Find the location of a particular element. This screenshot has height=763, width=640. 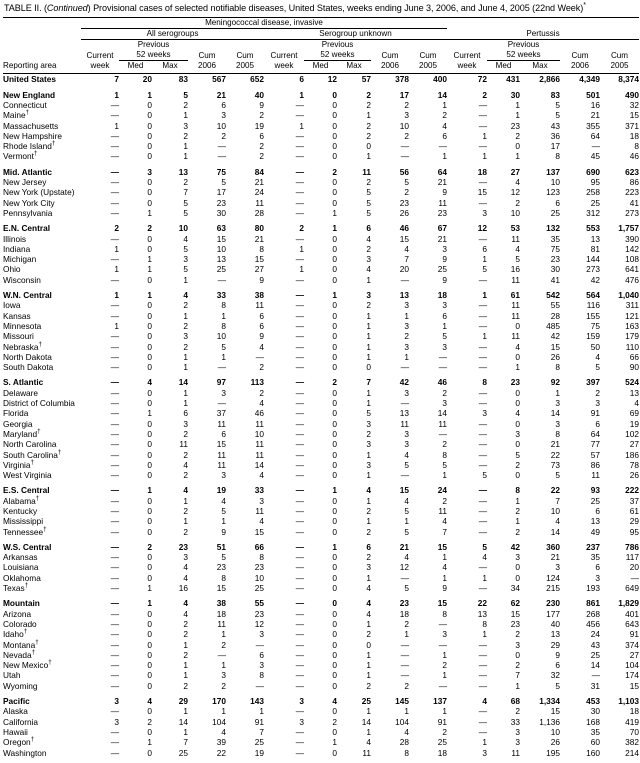

table-row: Mountain — 1 4 38 55 — 0 4 23 15 22 62 230 861 1,829 is located at coordinates (321, 603).